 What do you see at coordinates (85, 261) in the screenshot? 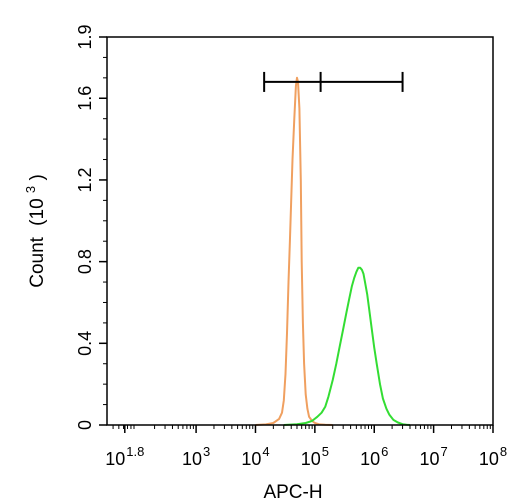
I see `y-tick-label: 0.8` at bounding box center [85, 261].